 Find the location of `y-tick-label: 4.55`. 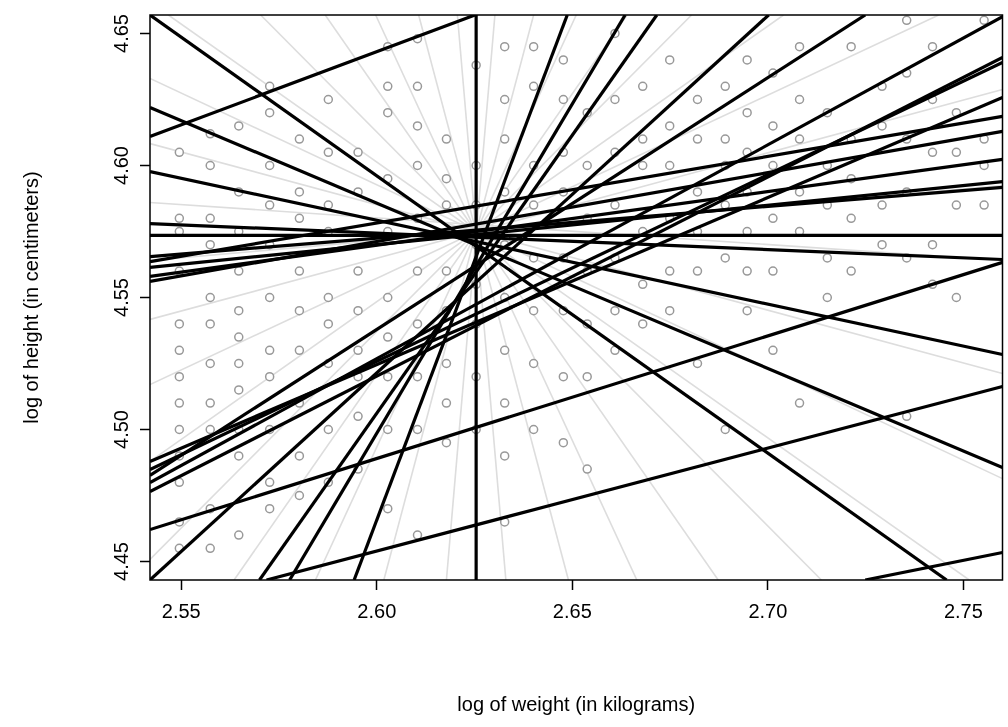

y-tick-label: 4.55 is located at coordinates (120, 297).